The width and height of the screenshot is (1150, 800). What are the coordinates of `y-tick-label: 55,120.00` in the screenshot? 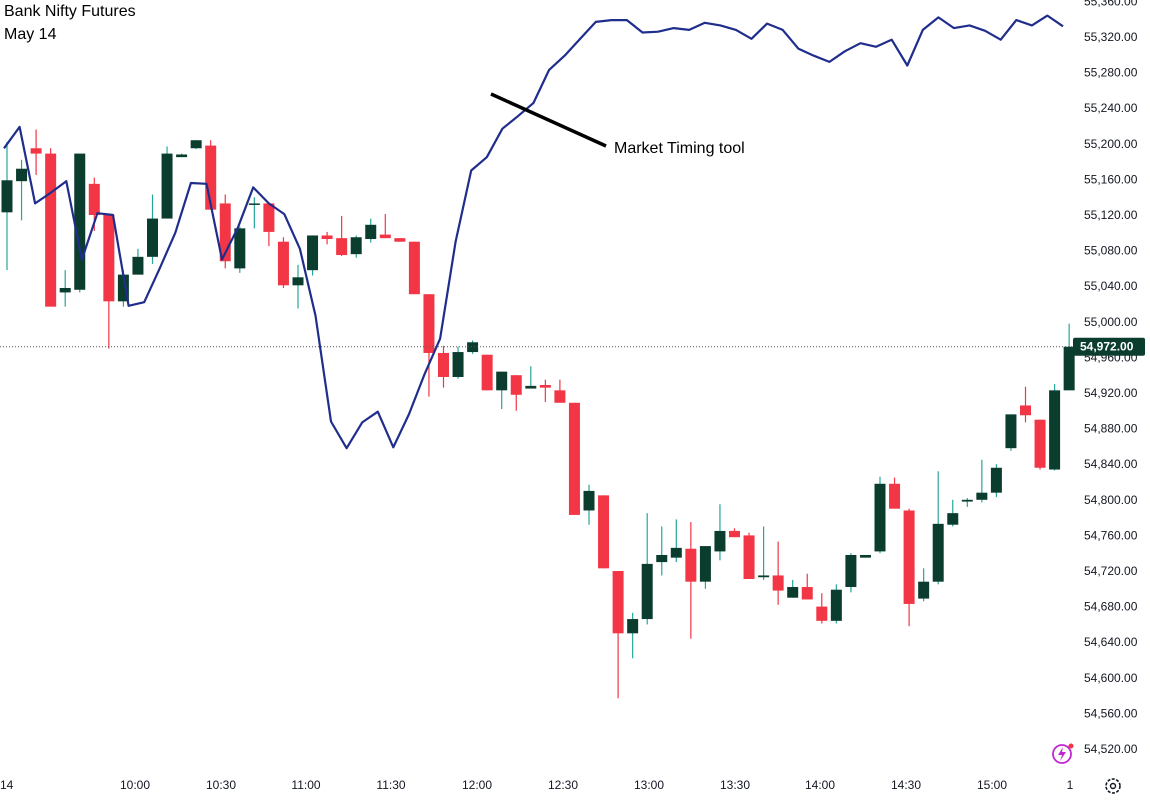 It's located at (1111, 215).